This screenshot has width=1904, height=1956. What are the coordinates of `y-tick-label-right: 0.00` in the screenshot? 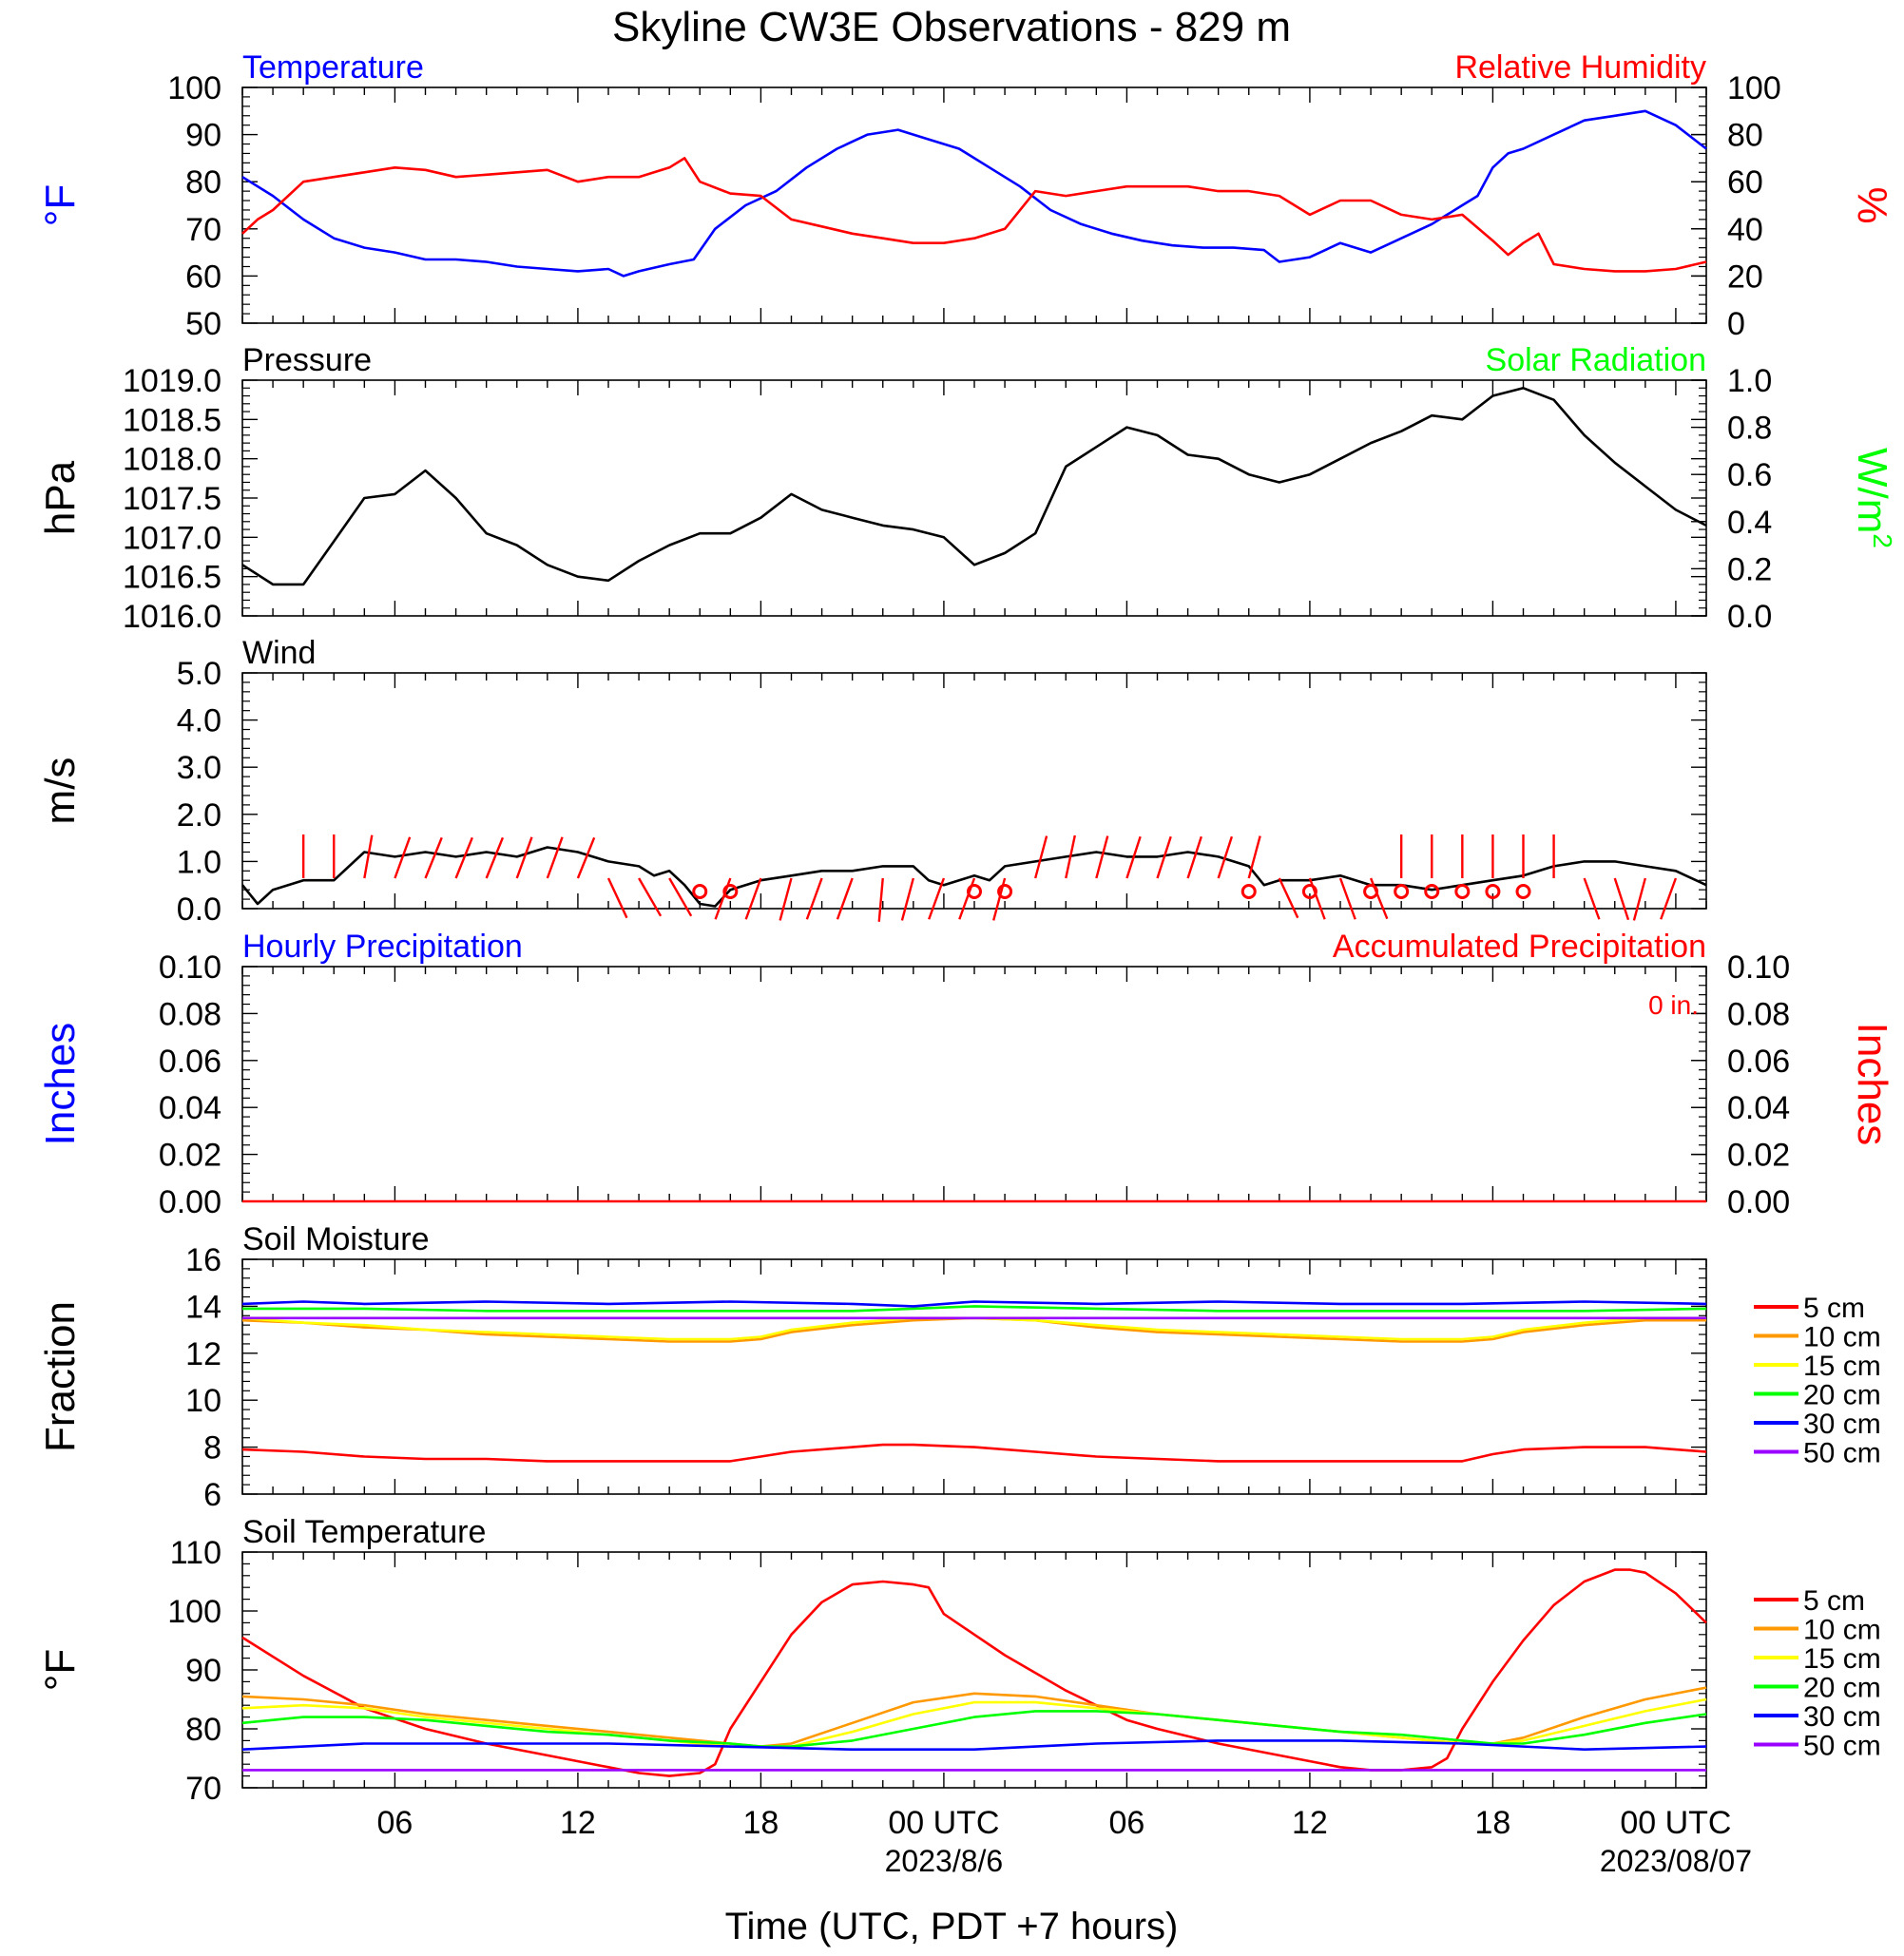 It's located at (1758, 1202).